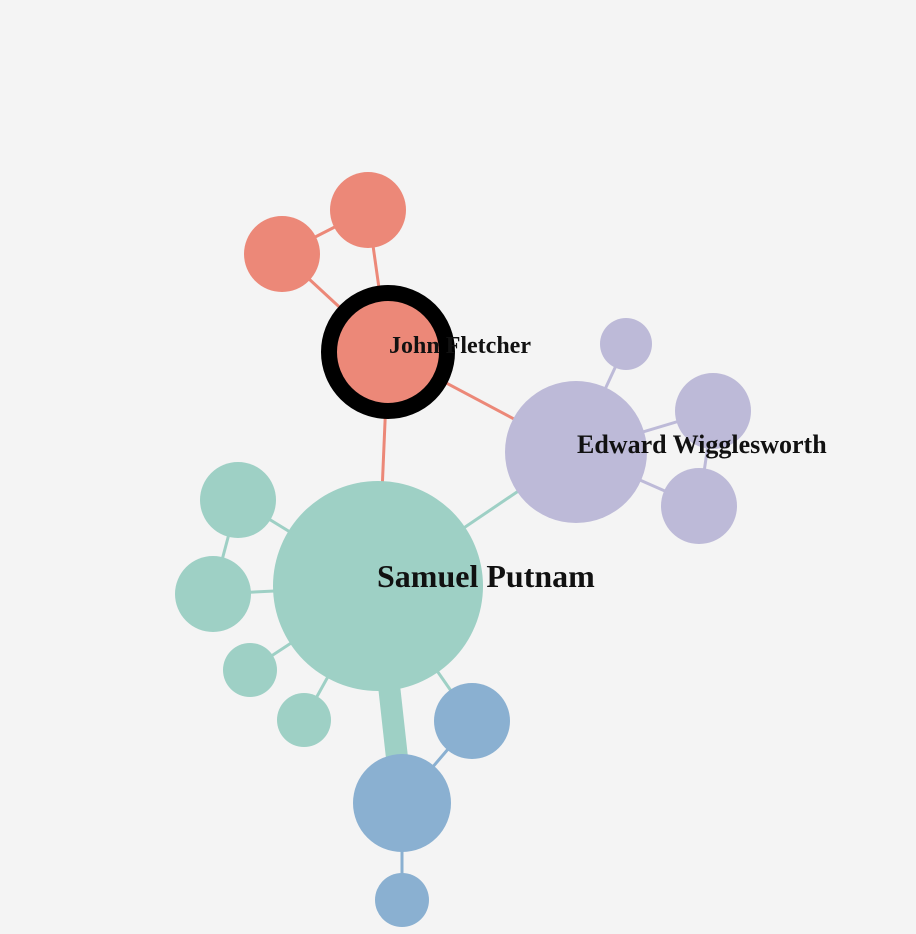 This screenshot has width=916, height=934. I want to click on node-john-fletcher, so click(388, 352).